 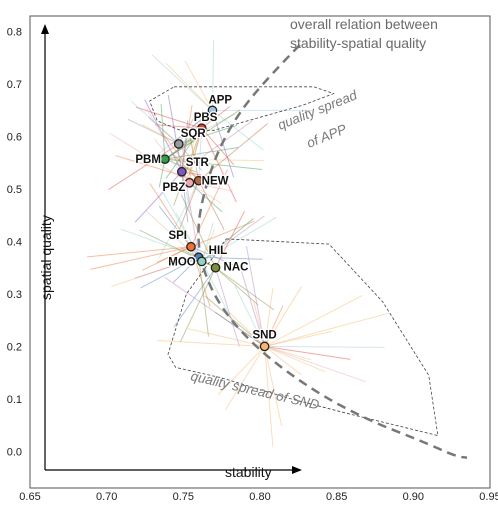 What do you see at coordinates (201, 128) in the screenshot?
I see `point-pbs` at bounding box center [201, 128].